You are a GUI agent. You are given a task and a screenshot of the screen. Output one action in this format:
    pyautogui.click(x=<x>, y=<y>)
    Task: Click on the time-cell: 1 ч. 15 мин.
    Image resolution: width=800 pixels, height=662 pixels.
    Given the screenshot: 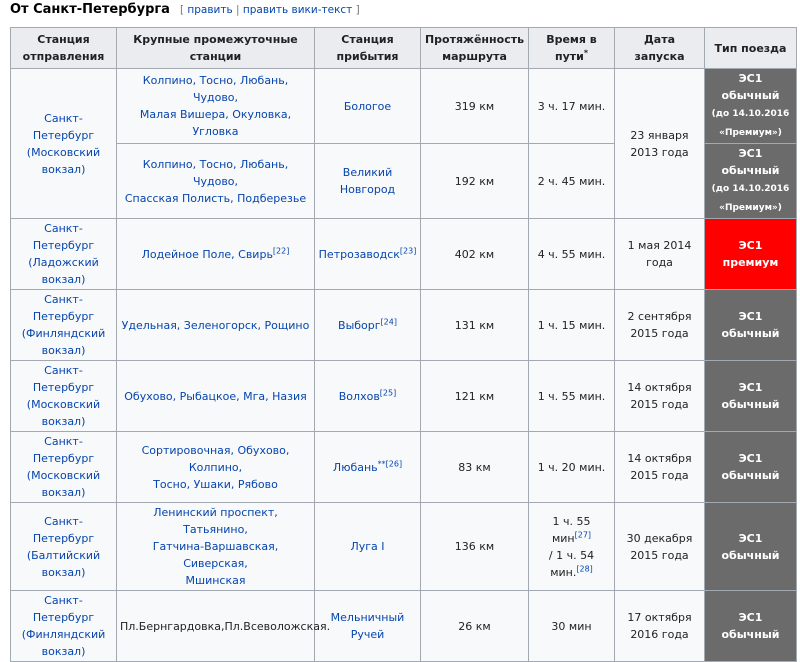 What is the action you would take?
    pyautogui.click(x=571, y=325)
    